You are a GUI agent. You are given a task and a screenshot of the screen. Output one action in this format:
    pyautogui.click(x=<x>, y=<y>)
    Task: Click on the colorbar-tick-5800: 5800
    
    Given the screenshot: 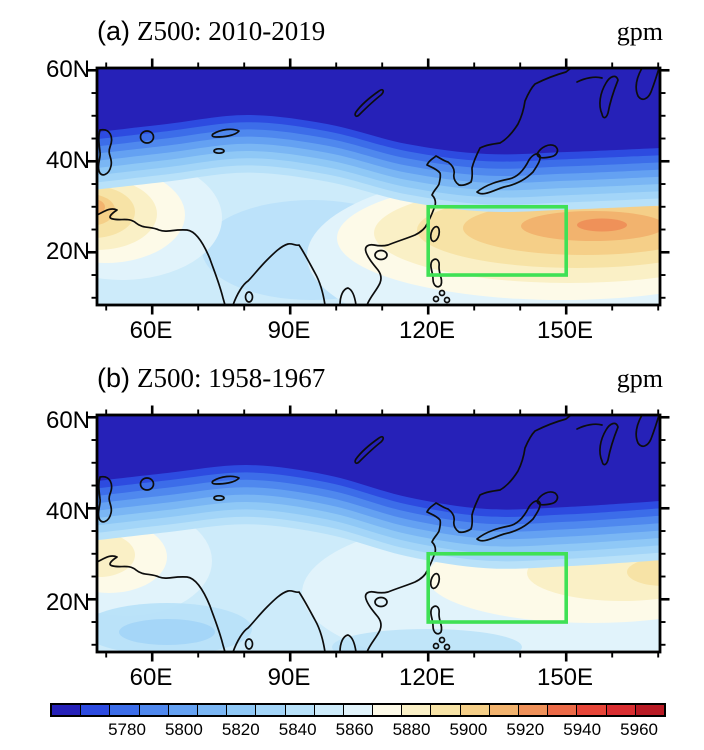 What is the action you would take?
    pyautogui.click(x=183, y=729)
    